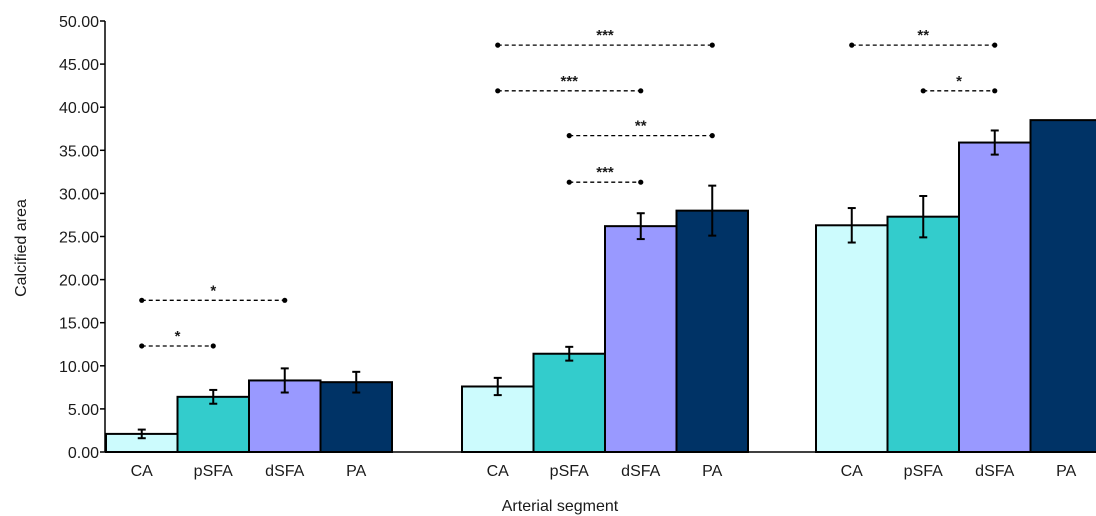  I want to click on y-tick-label: 45.00, so click(79, 65).